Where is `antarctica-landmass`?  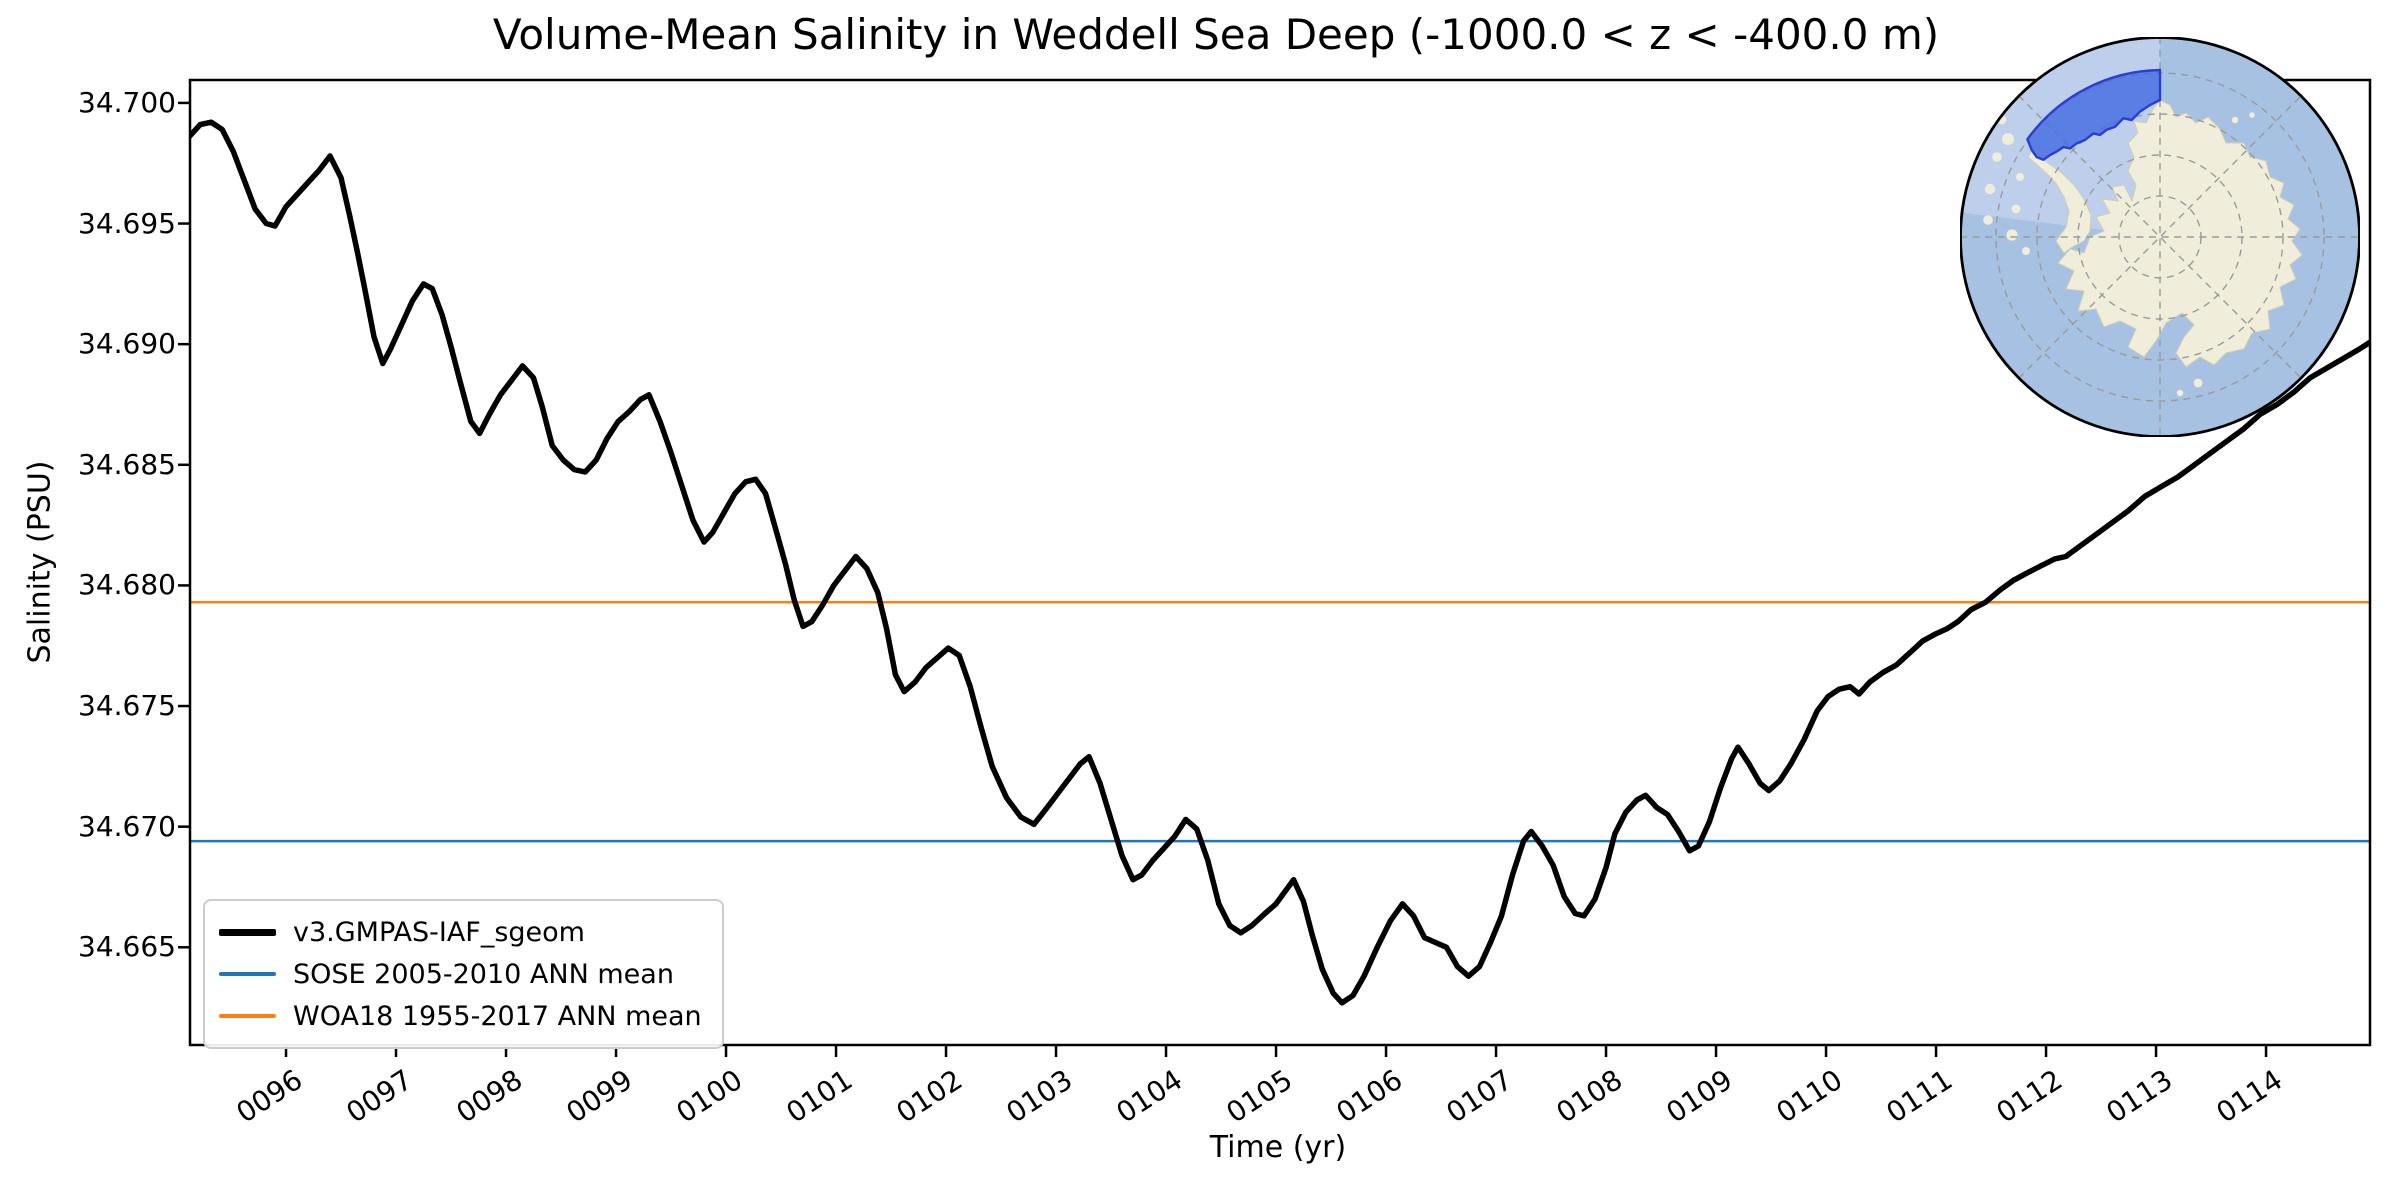
antarctica-landmass is located at coordinates (2143, 248).